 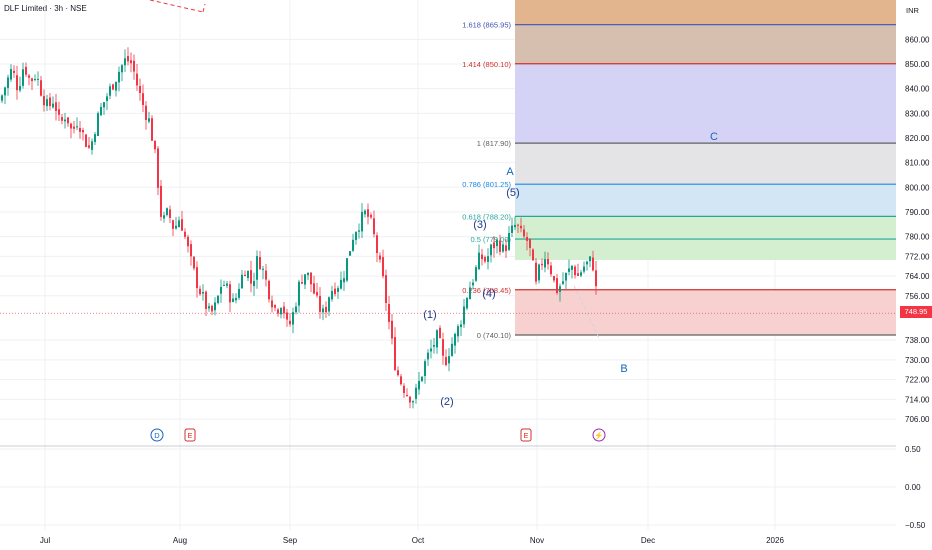 I want to click on time-tick-label: Jul, so click(x=45, y=540).